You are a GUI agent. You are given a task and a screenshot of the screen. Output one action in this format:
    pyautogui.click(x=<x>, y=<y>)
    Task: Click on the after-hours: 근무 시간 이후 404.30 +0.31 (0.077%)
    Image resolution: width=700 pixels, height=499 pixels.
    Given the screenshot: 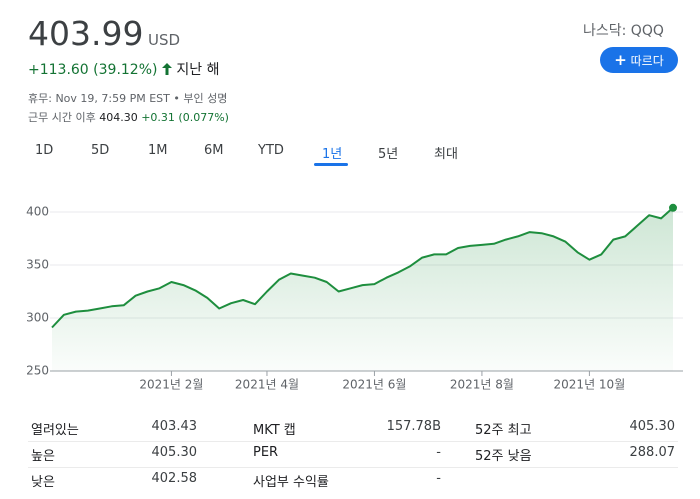 What is the action you would take?
    pyautogui.click(x=128, y=117)
    